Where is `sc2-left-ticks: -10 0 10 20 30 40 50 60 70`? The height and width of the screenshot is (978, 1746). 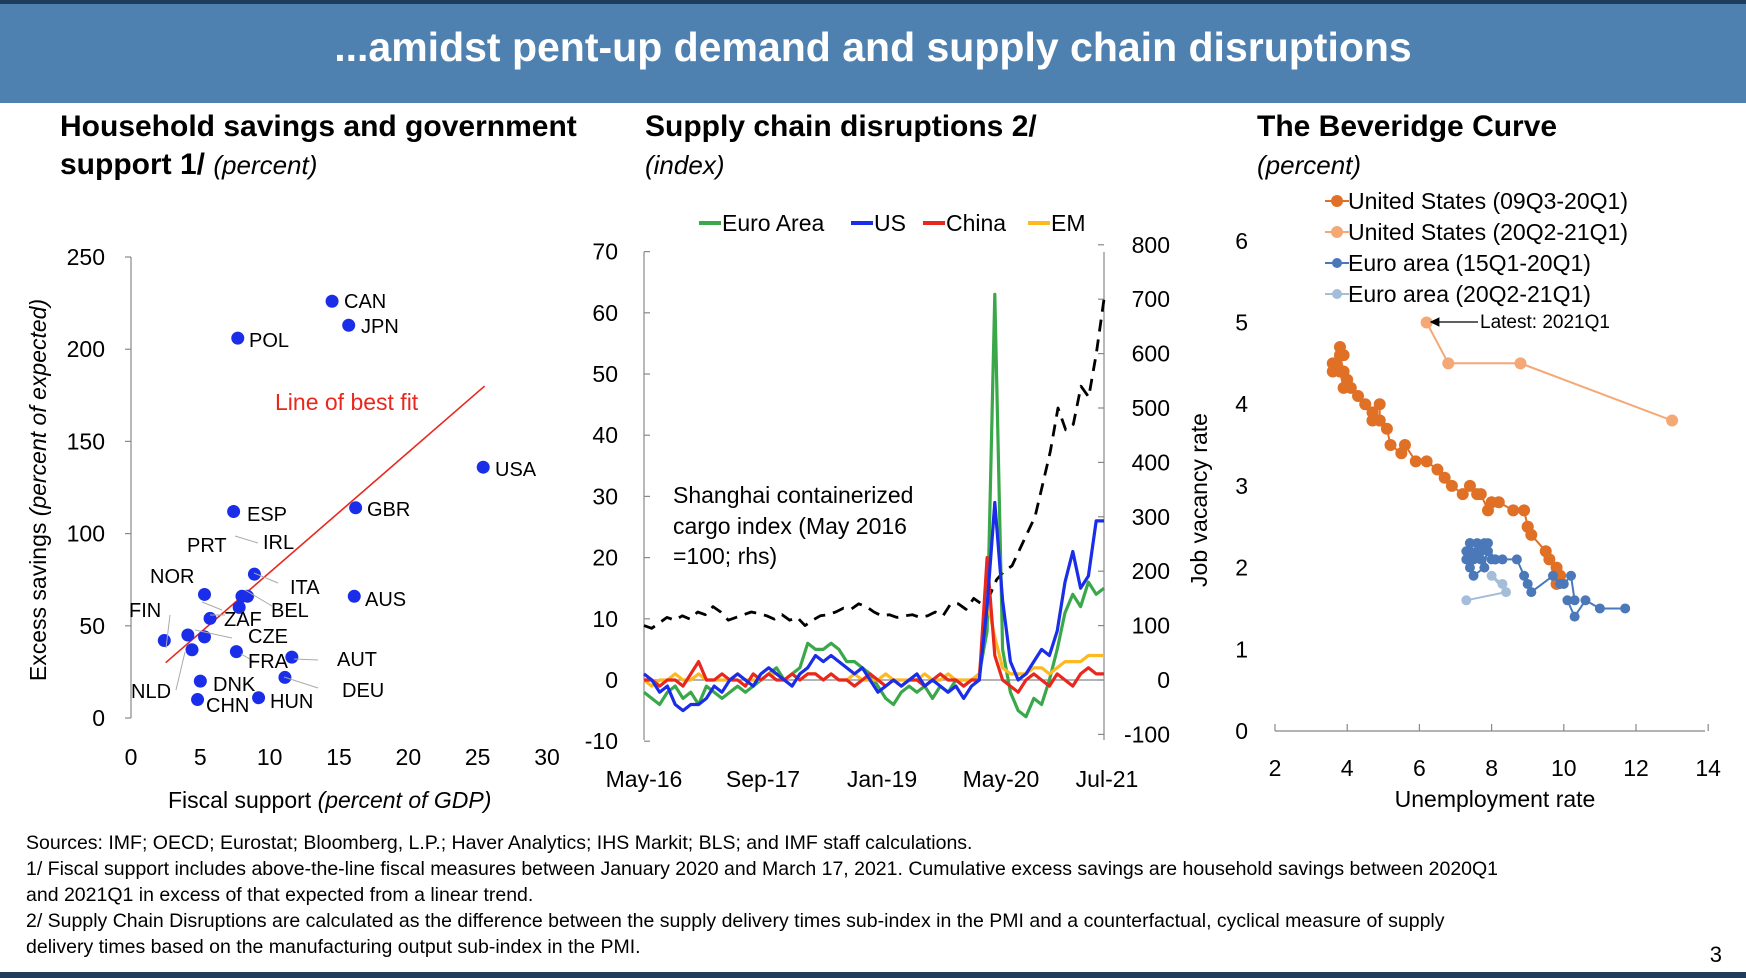
sc2-left-ticks: -10 0 10 20 30 40 50 60 70 is located at coordinates (617, 496).